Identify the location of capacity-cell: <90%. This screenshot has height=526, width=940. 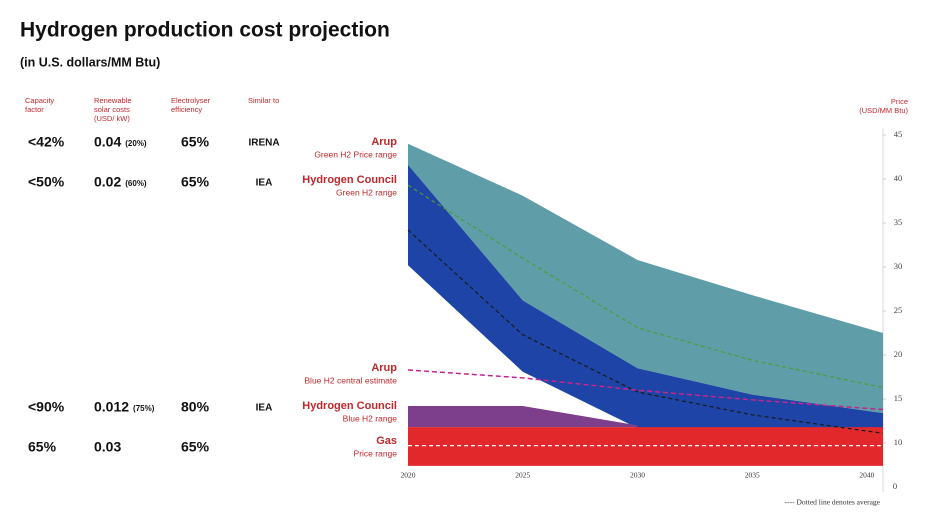
(46, 407).